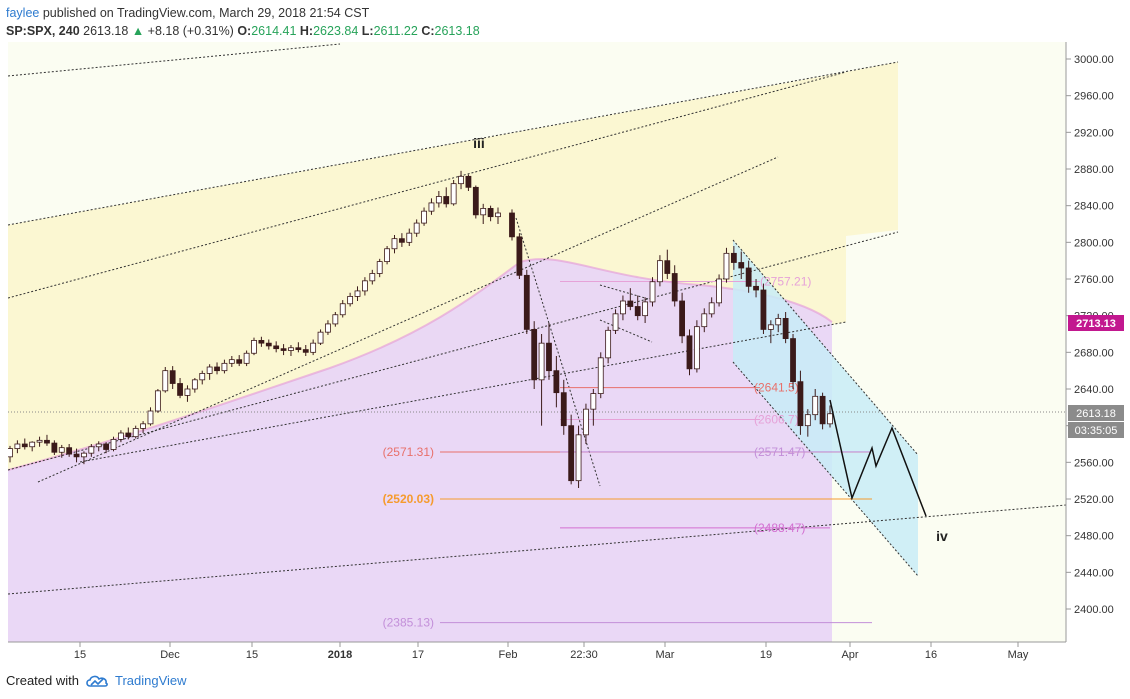  I want to click on y-tick-label: 2760.00, so click(1094, 280).